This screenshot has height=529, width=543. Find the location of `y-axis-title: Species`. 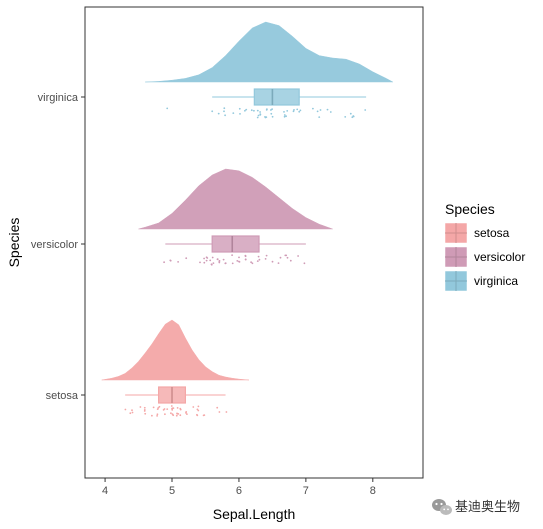

y-axis-title: Species is located at coordinates (14, 243).